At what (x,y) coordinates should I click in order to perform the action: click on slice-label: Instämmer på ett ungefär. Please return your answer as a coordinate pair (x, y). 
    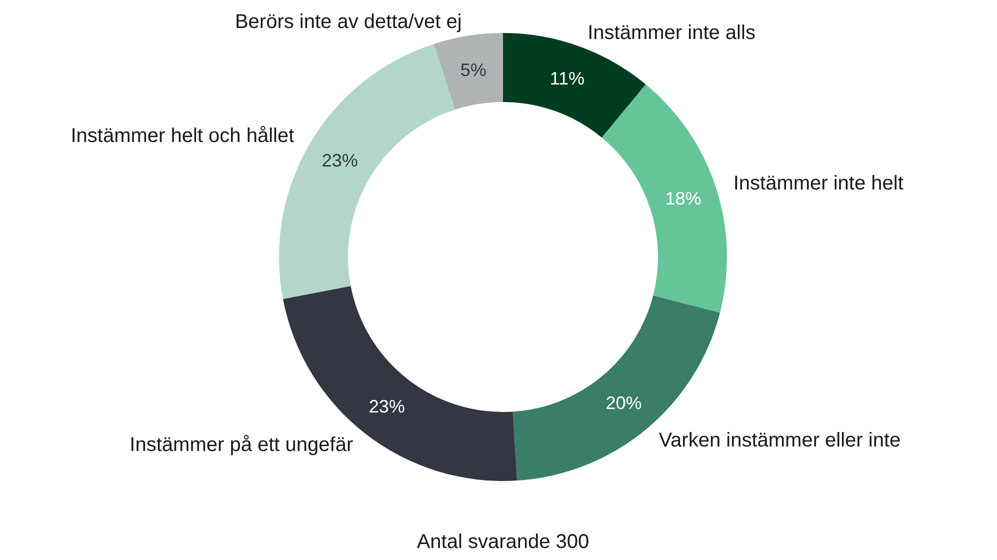
    Looking at the image, I should click on (242, 445).